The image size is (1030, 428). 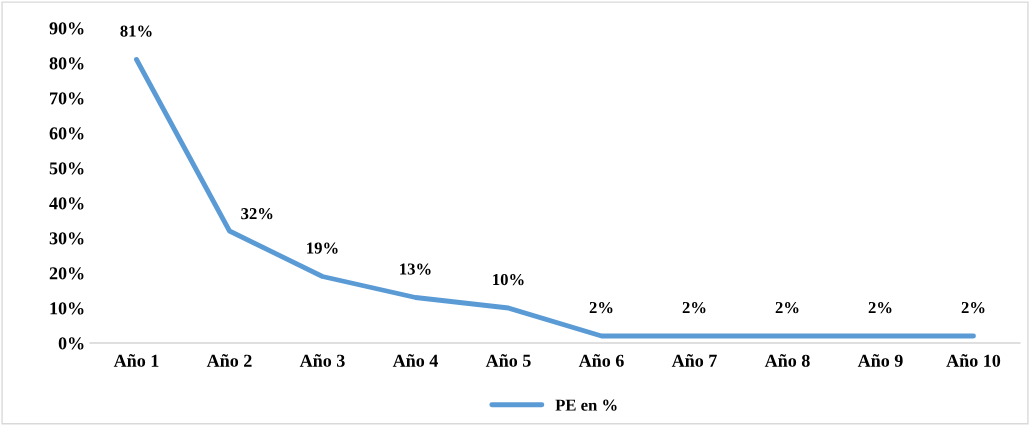 I want to click on legend-label: PE en %, so click(x=586, y=405).